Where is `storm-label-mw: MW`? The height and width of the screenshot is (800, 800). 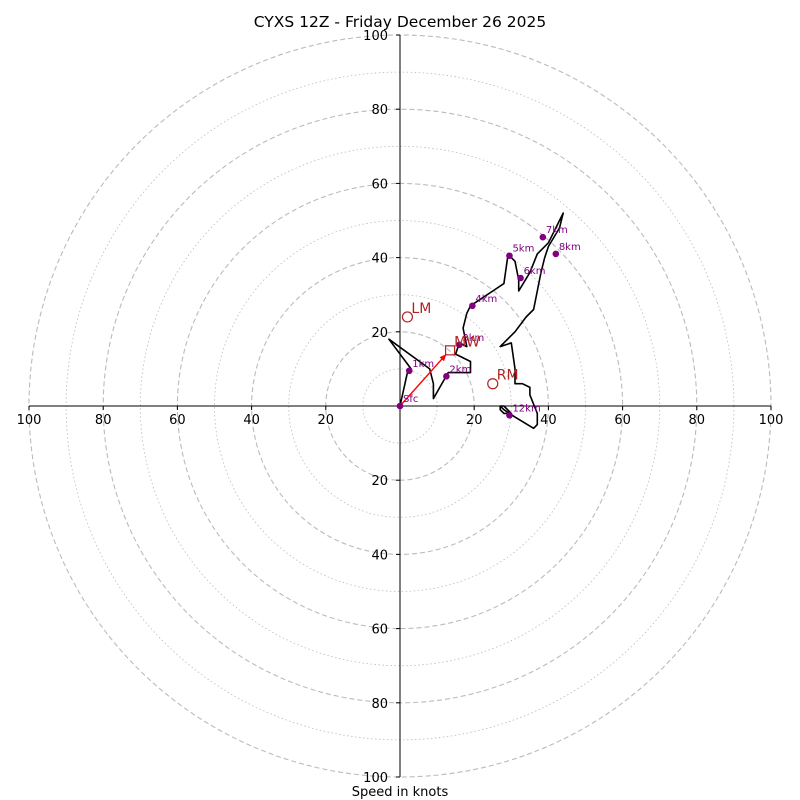
storm-label-mw: MW is located at coordinates (467, 342).